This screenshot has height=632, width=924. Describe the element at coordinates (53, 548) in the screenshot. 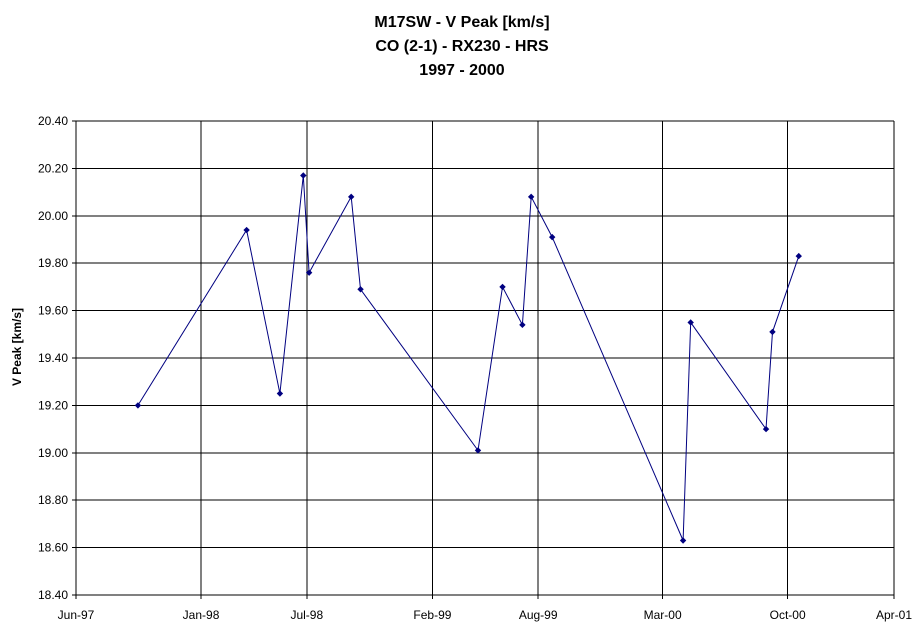

I see `y-tick-label: 18.60` at that location.